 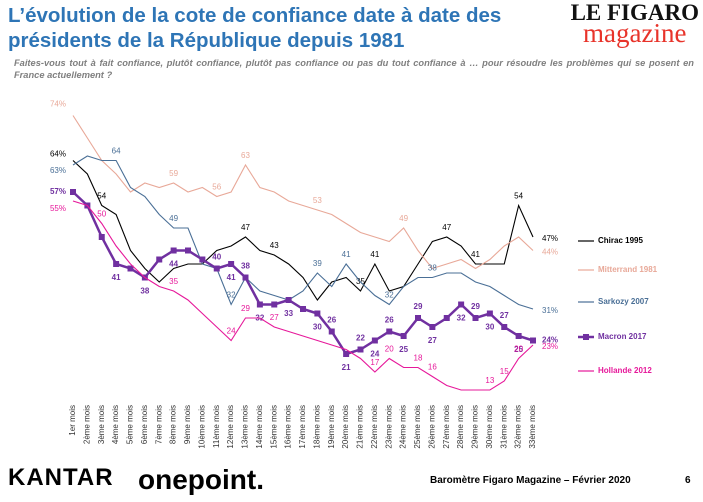 I want to click on value-label: 23%, so click(x=550, y=346).